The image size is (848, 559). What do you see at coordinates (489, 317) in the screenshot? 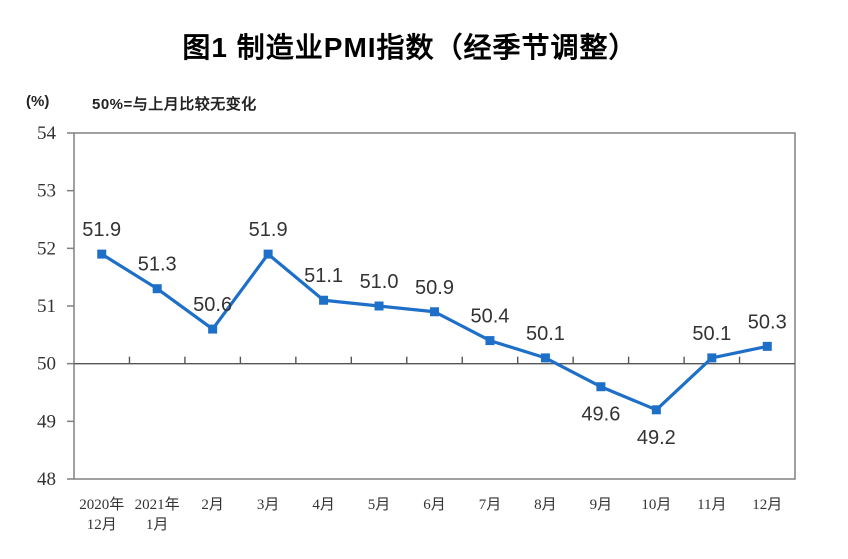
I see `data-point-label: 50.4` at bounding box center [489, 317].